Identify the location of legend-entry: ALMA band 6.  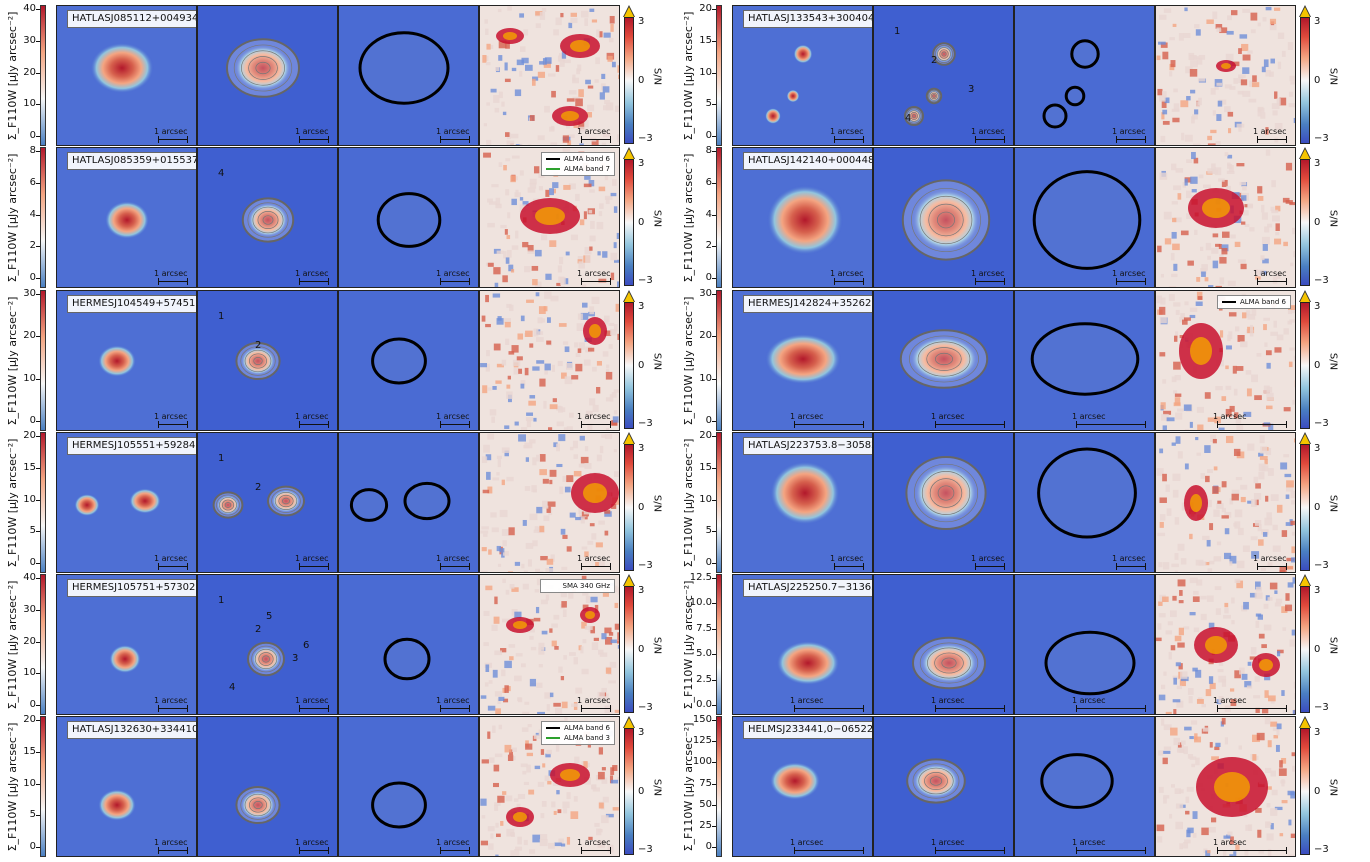
(1253, 302).